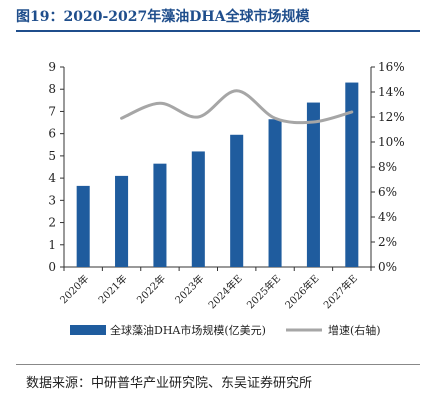 This screenshot has height=405, width=436. Describe the element at coordinates (391, 117) in the screenshot. I see `y-right-tick-label: 12%` at that location.